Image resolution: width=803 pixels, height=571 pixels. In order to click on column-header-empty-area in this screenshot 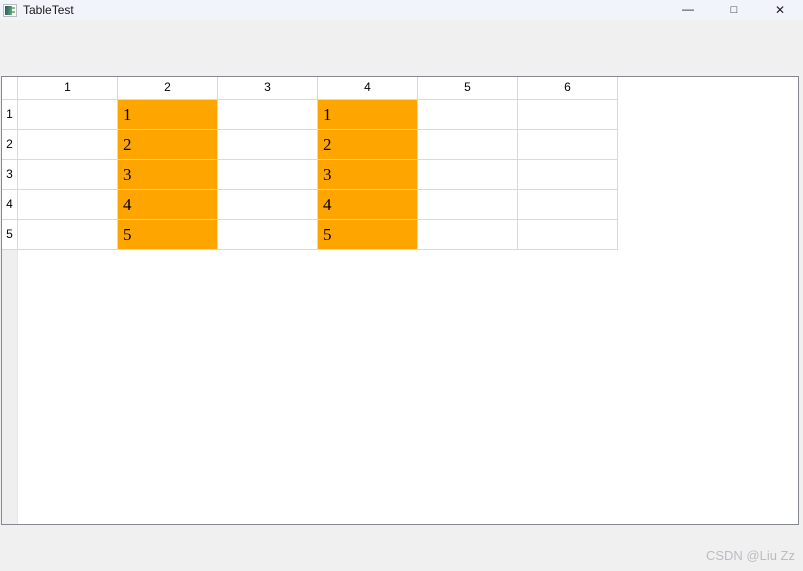, I will do `click(708, 88)`.